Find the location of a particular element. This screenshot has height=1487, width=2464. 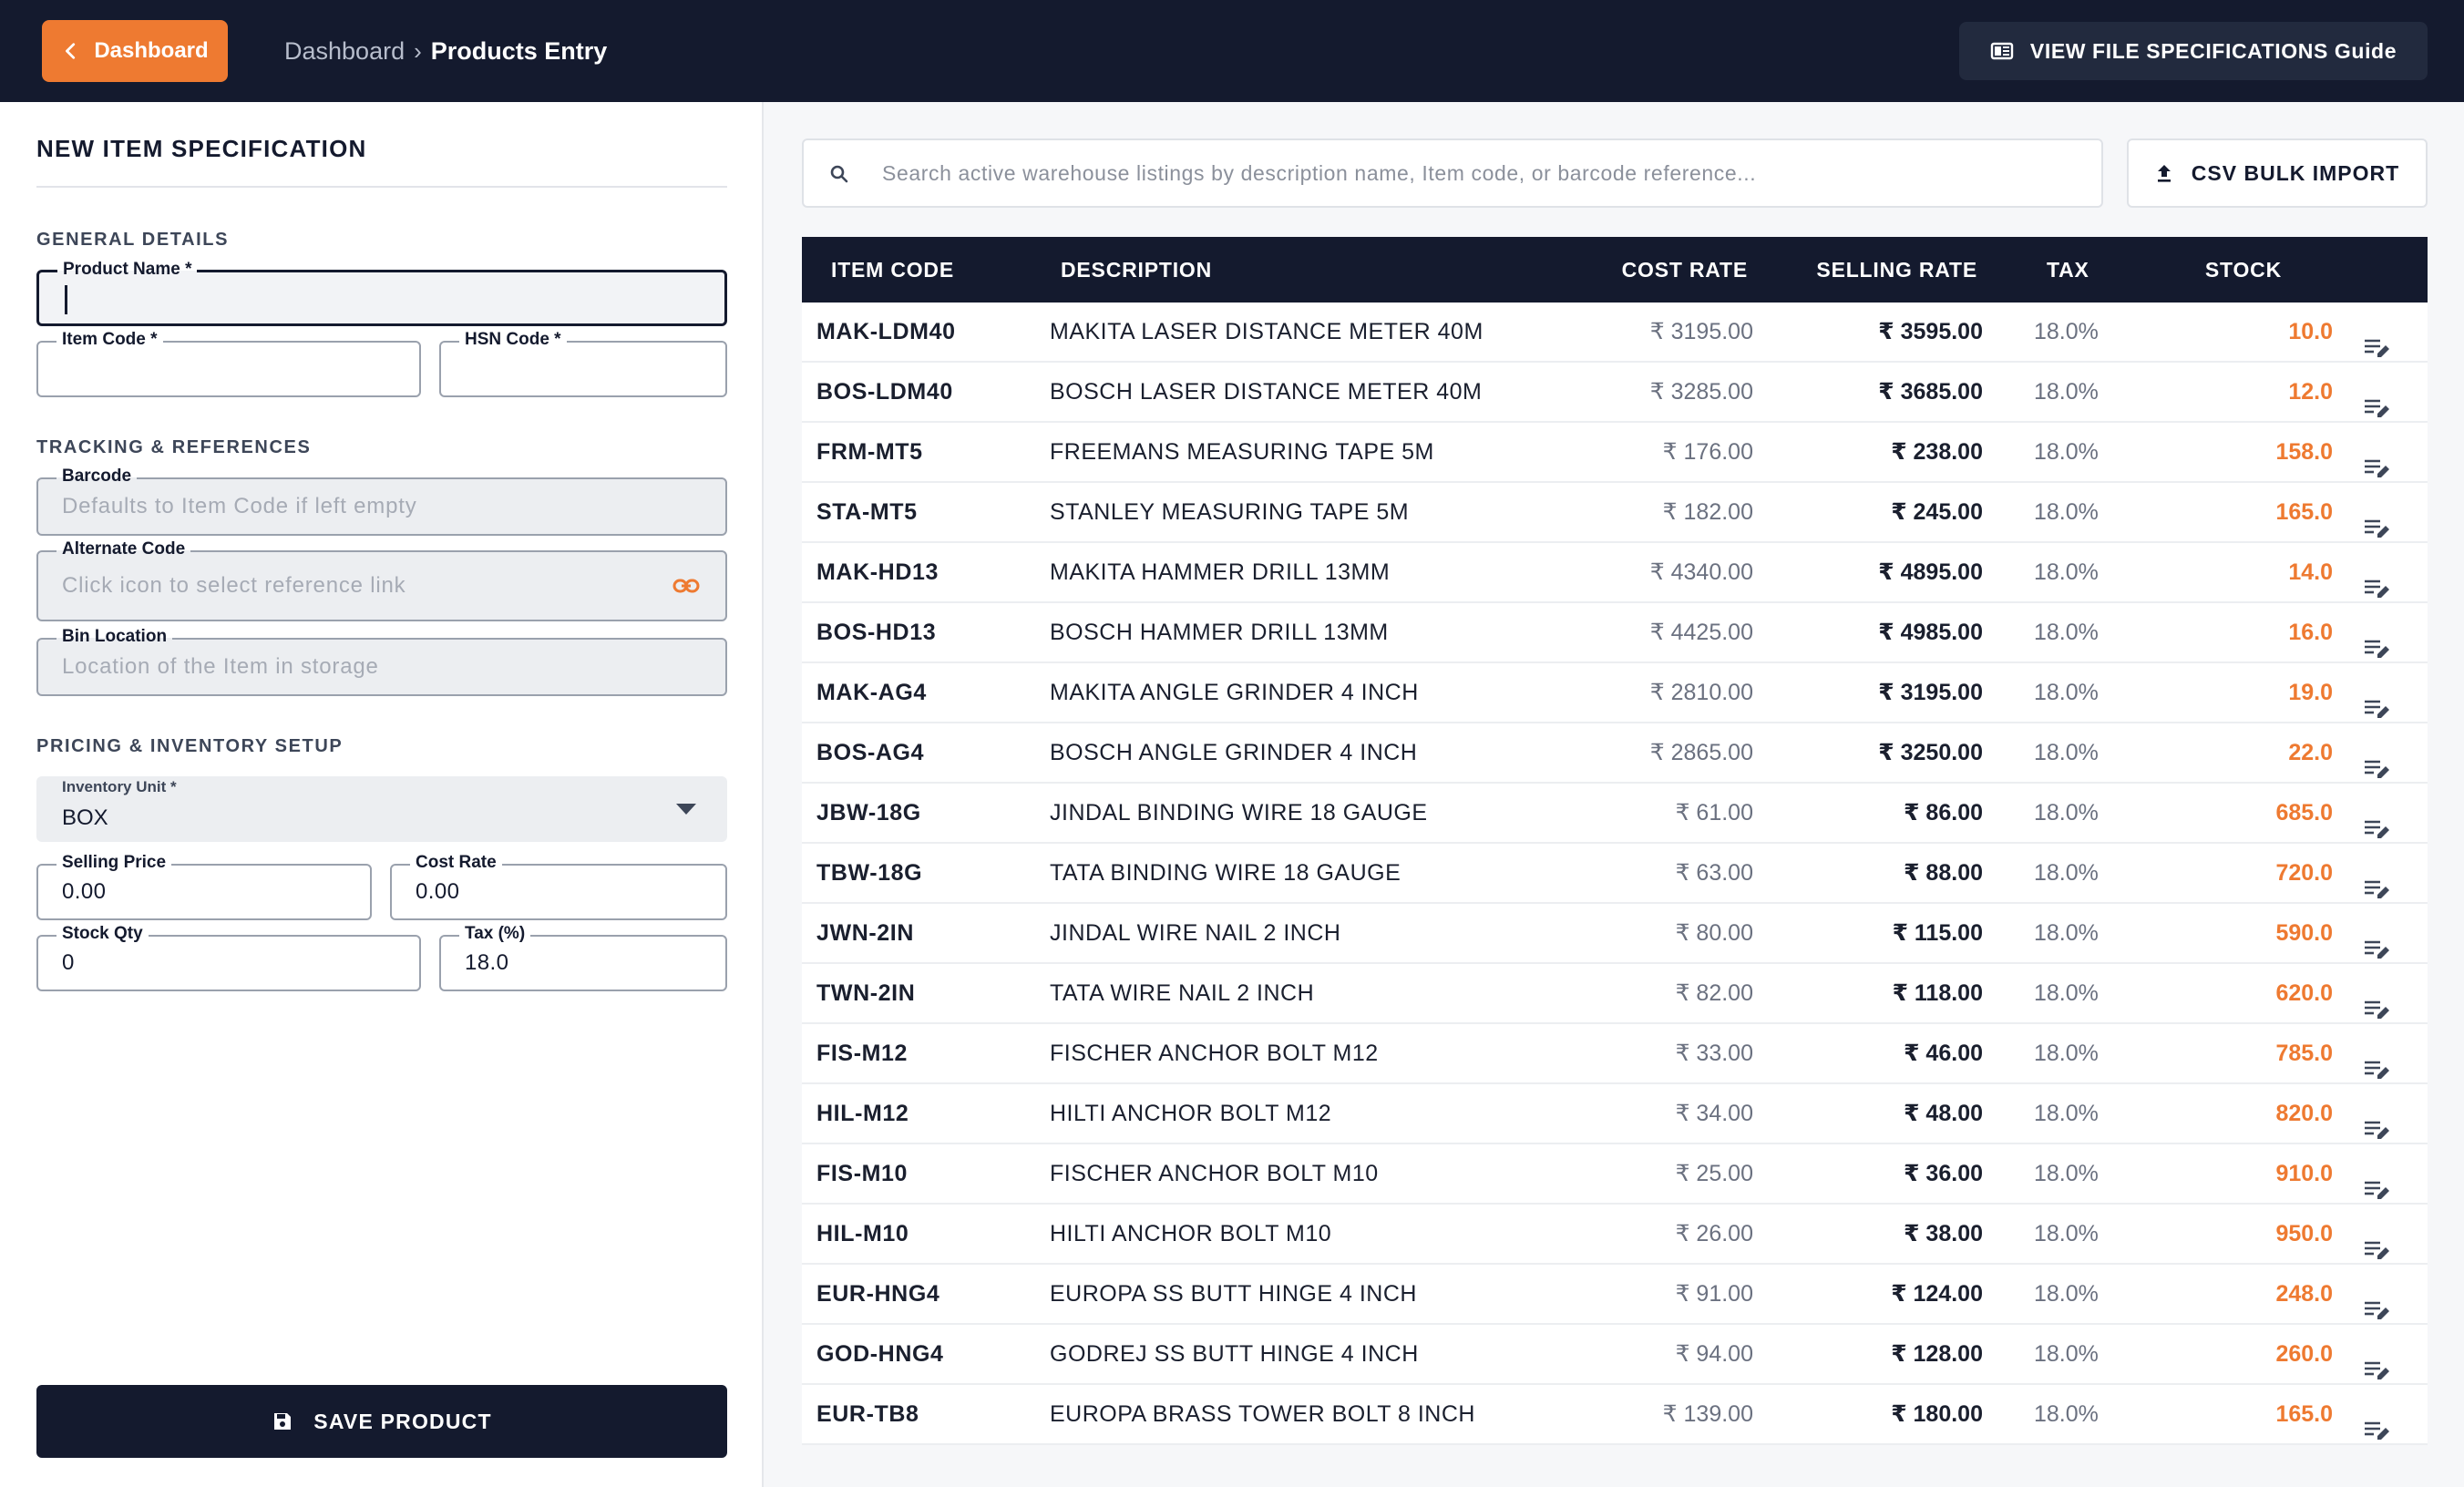

back-to-dashboard-button: Dashboard is located at coordinates (135, 51).